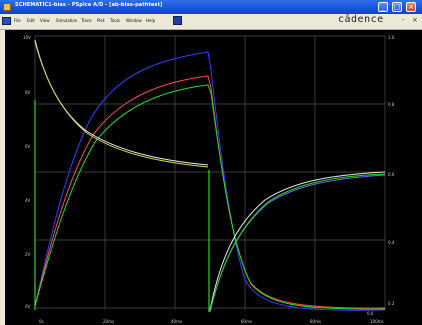 The image size is (422, 325). What do you see at coordinates (415, 20) in the screenshot?
I see `mdi-close-button: ×` at bounding box center [415, 20].